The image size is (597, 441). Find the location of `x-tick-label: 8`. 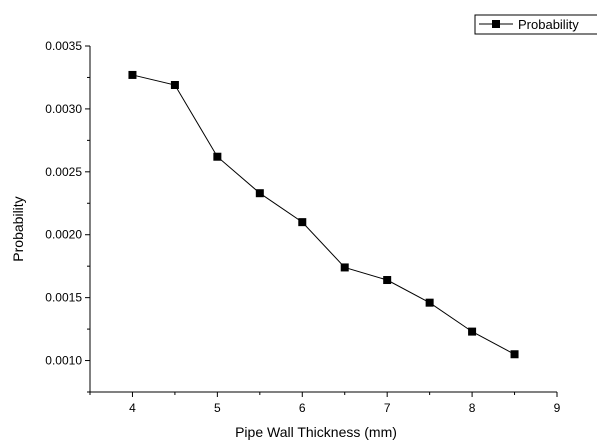

x-tick-label: 8 is located at coordinates (472, 408).